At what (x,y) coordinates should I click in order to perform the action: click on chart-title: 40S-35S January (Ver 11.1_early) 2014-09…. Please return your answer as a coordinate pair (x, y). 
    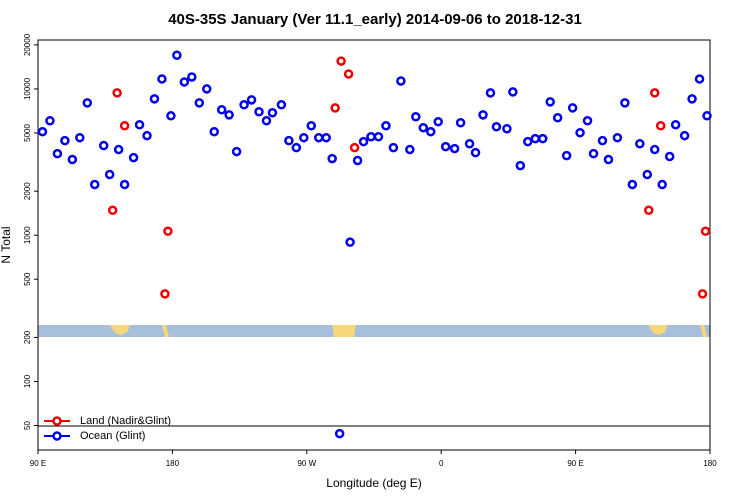
    Looking at the image, I should click on (375, 19).